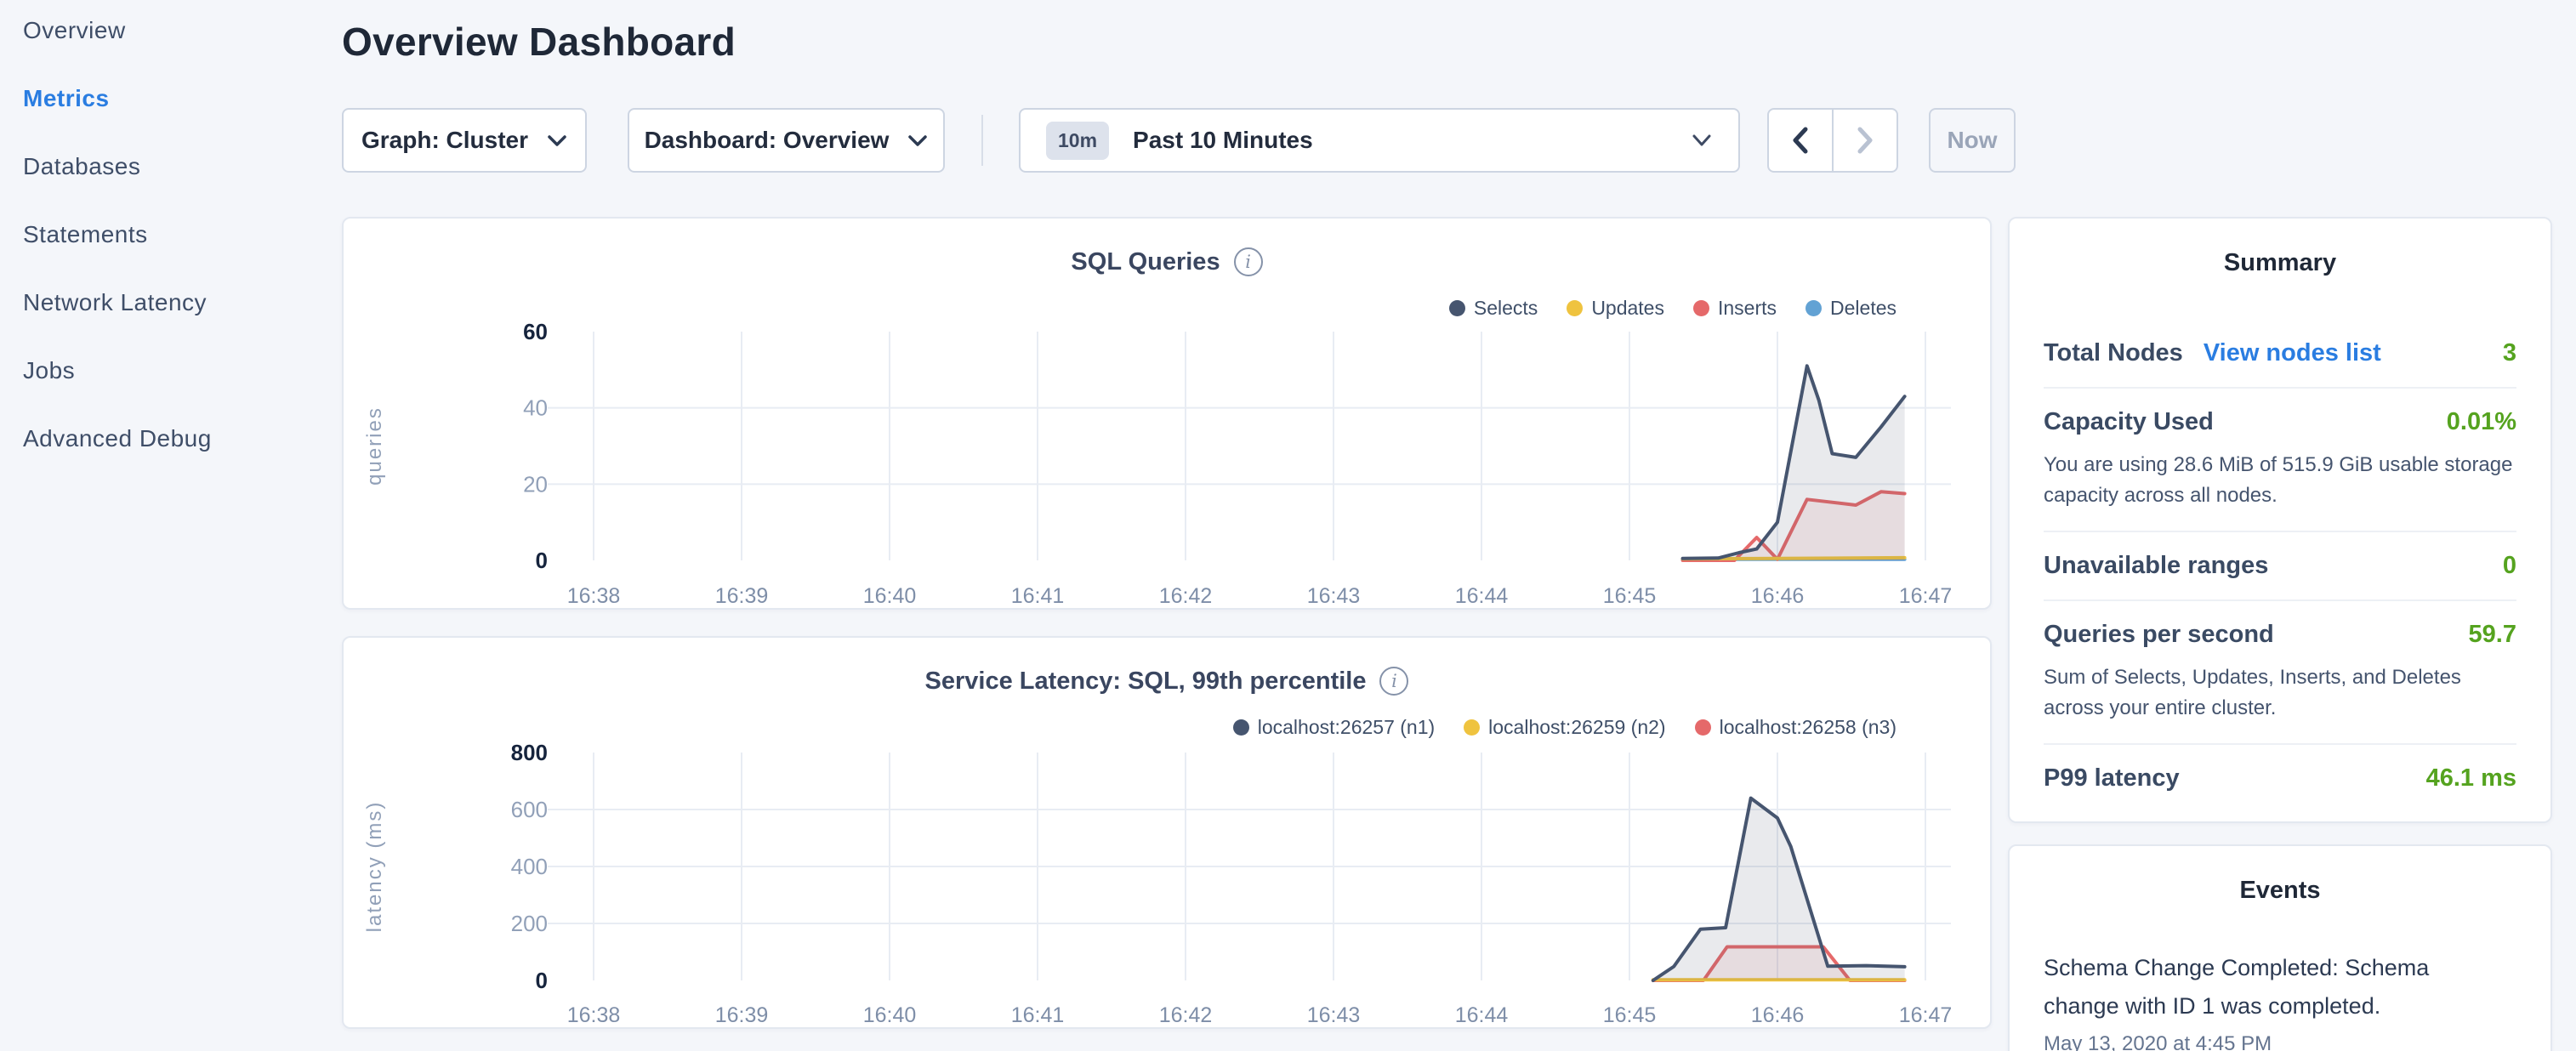 This screenshot has width=2576, height=1051. I want to click on legend-item: Deletes, so click(1850, 308).